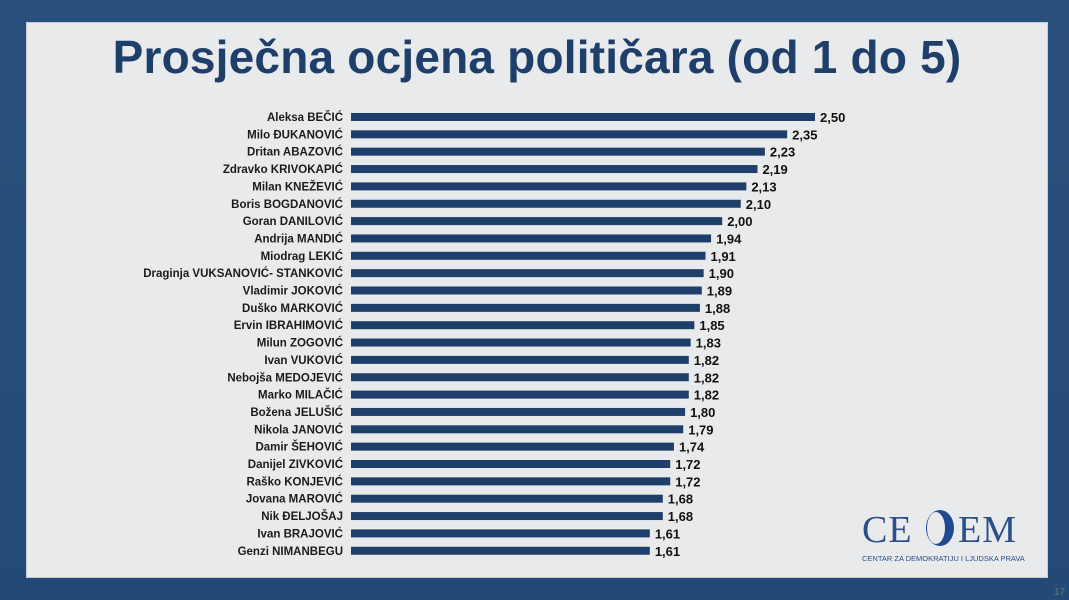 The image size is (1069, 600). I want to click on value-label: 1,79, so click(700, 429).